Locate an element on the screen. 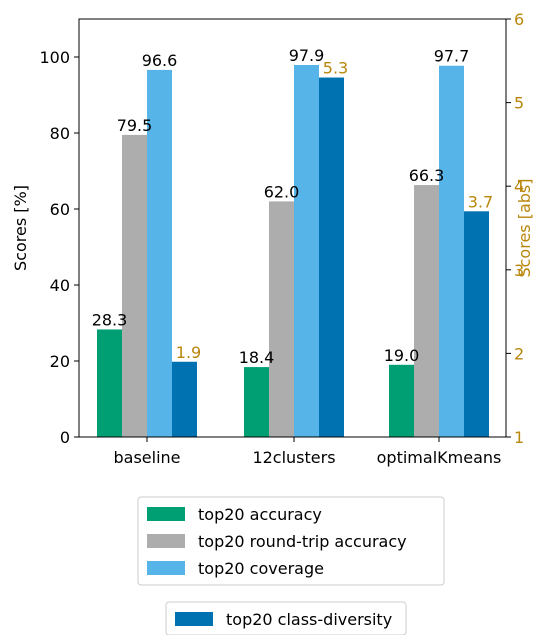  y2-tick-label-0: 1 is located at coordinates (519, 437).